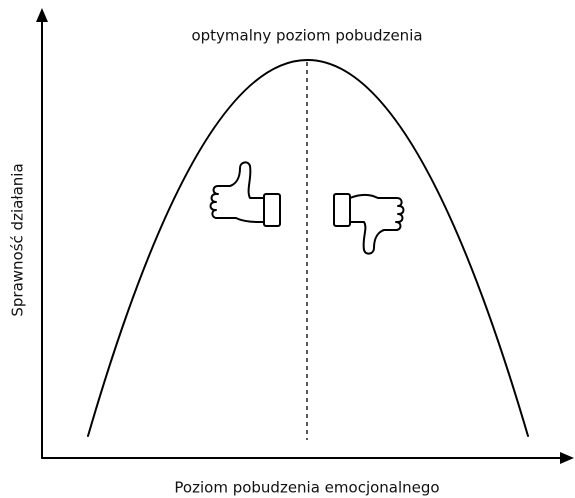 This screenshot has height=498, width=575. Describe the element at coordinates (42, 15) in the screenshot. I see `y-axis-arrow` at that location.